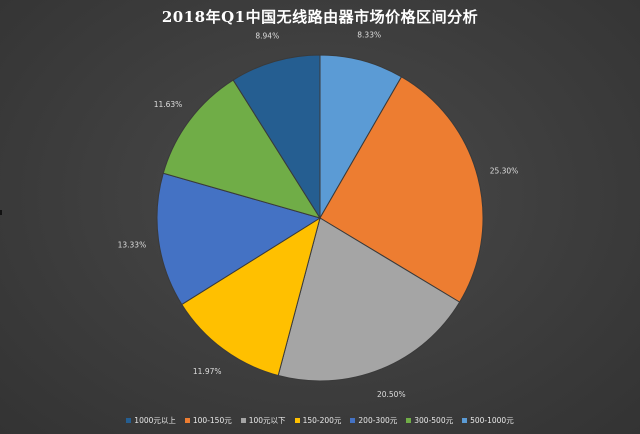 The image size is (640, 434). What do you see at coordinates (267, 420) in the screenshot?
I see `legend-label: 100元以下` at bounding box center [267, 420].